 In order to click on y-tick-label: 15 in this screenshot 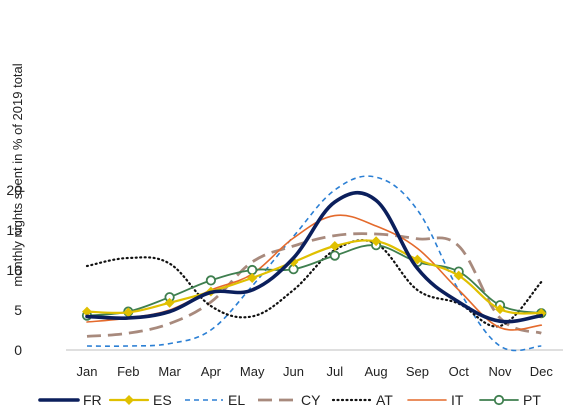, I will do `click(14, 230)`.